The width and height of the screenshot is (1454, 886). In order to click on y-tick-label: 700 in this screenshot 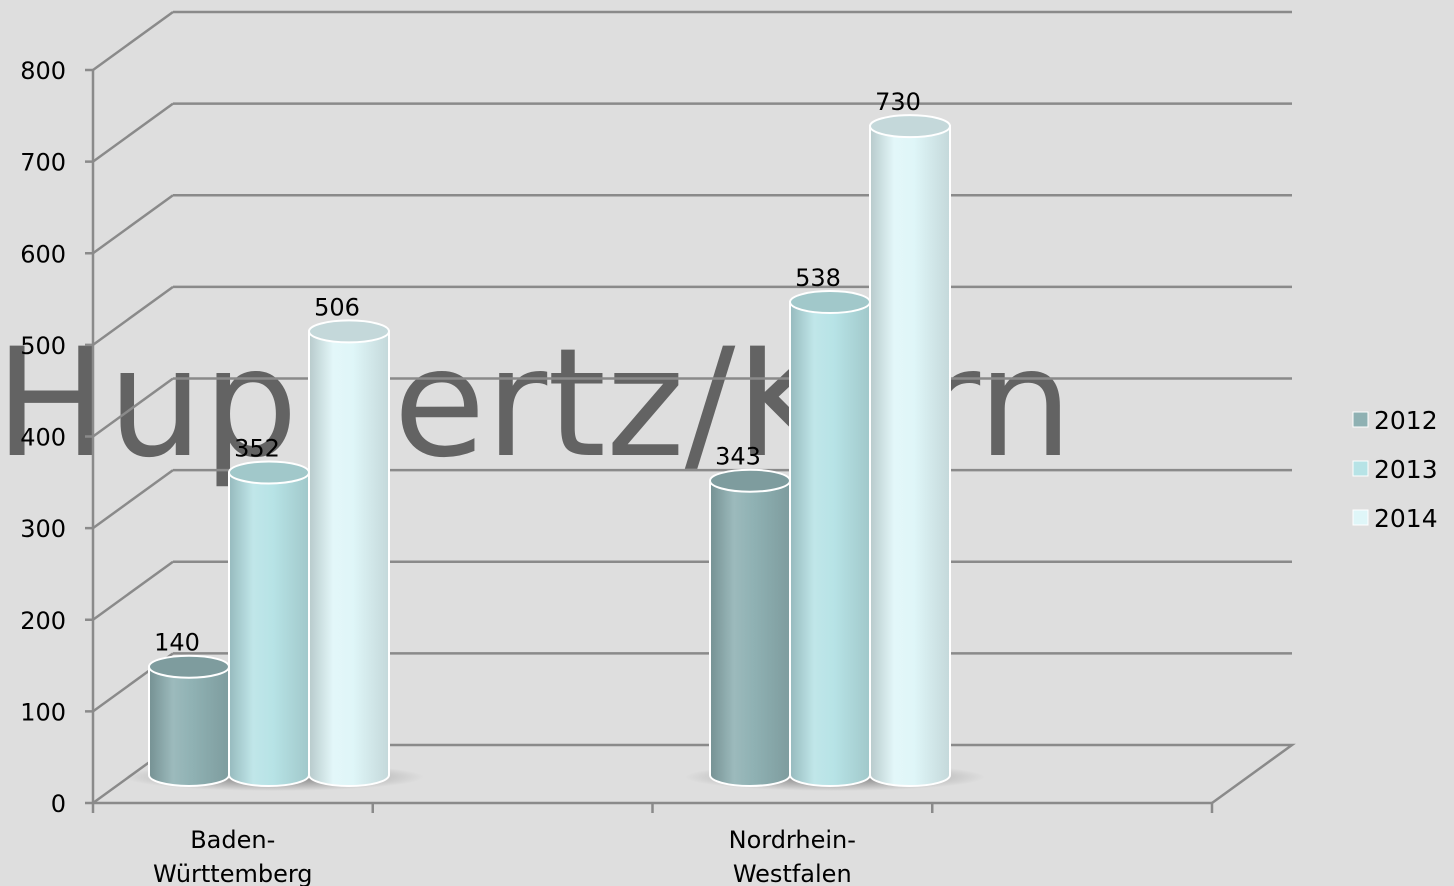, I will do `click(43, 163)`.